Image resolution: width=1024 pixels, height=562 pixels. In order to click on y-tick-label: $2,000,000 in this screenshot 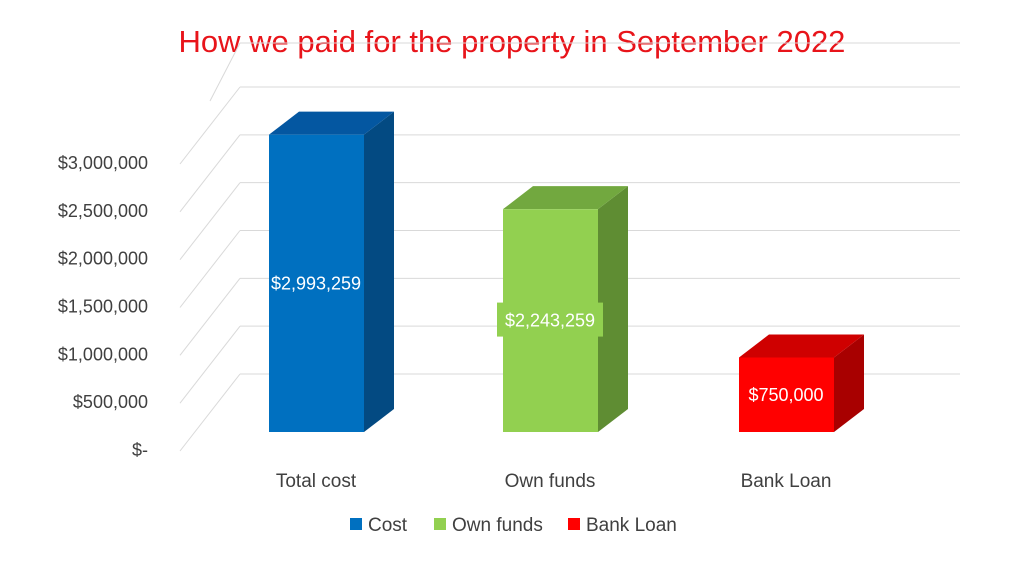, I will do `click(103, 259)`.